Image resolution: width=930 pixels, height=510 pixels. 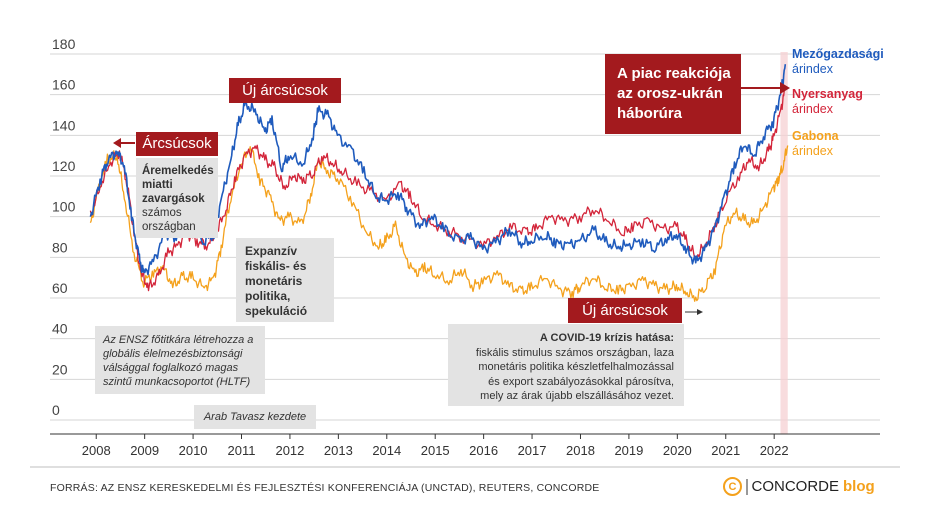 What do you see at coordinates (169, 227) in the screenshot?
I see `riots-line: országban` at bounding box center [169, 227].